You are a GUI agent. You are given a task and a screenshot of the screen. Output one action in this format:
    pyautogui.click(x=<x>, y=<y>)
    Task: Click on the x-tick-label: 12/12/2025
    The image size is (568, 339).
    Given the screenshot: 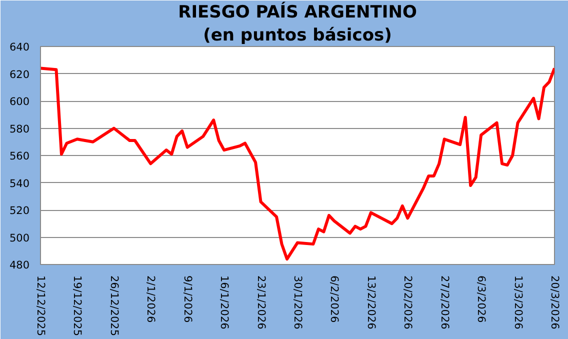 What is the action you would take?
    pyautogui.click(x=40, y=306)
    